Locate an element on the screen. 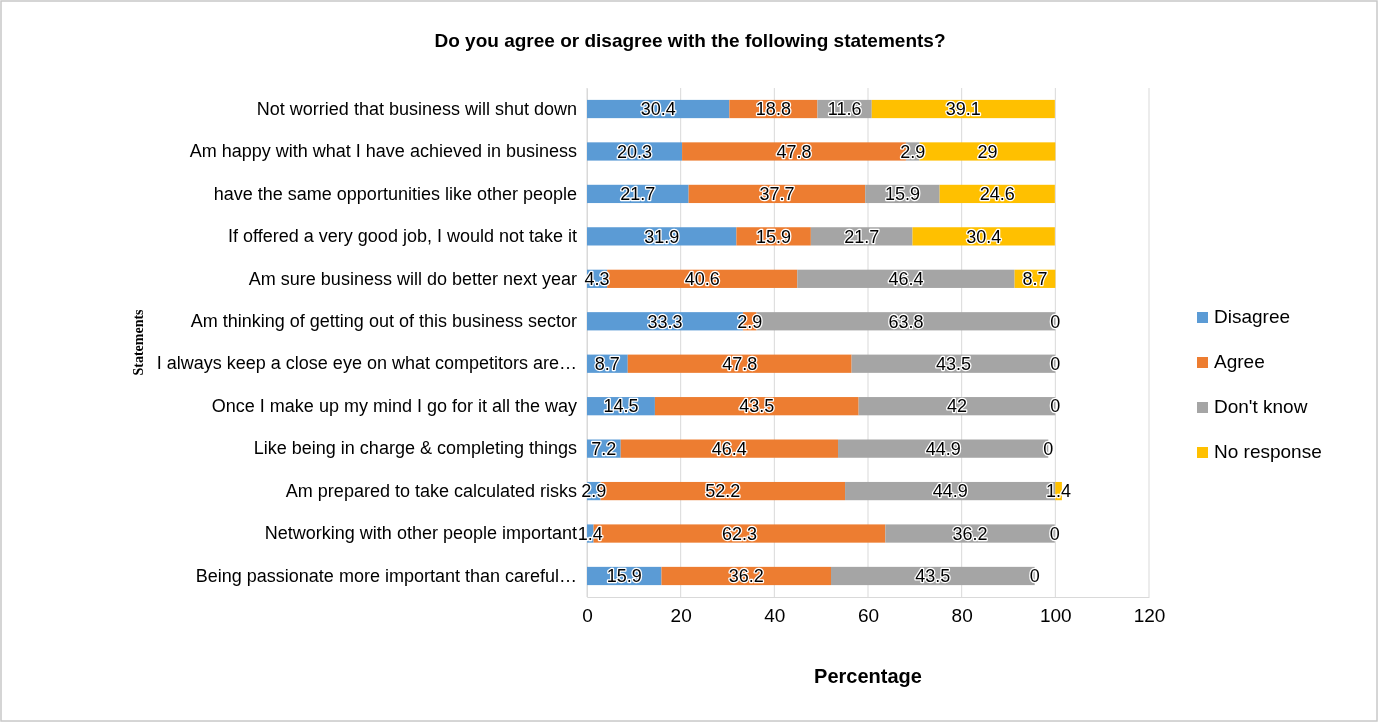 This screenshot has width=1379, height=723. legend-label: Don't know is located at coordinates (1261, 406).